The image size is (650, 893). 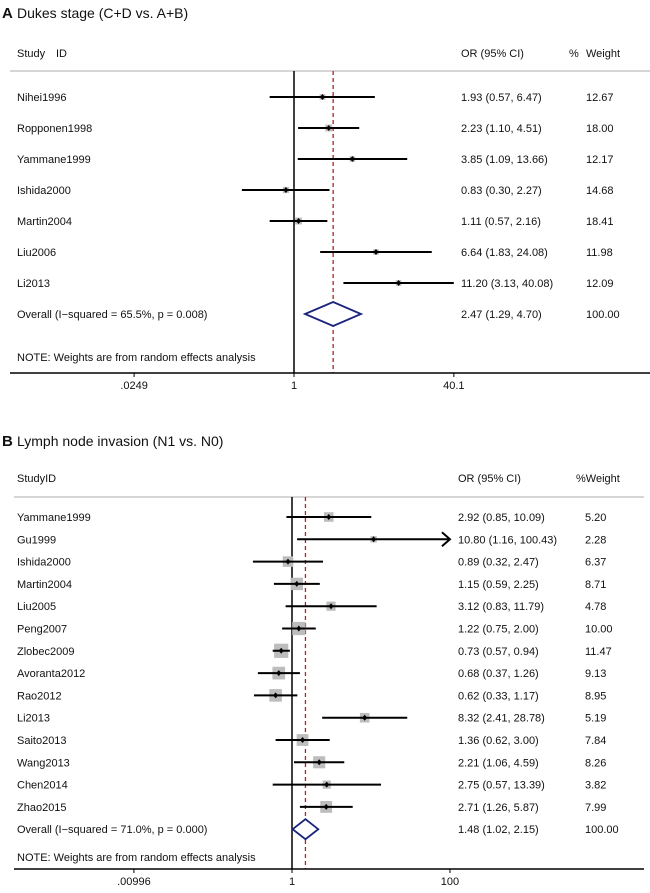 What do you see at coordinates (42, 98) in the screenshot?
I see `study-id: Nihei1996` at bounding box center [42, 98].